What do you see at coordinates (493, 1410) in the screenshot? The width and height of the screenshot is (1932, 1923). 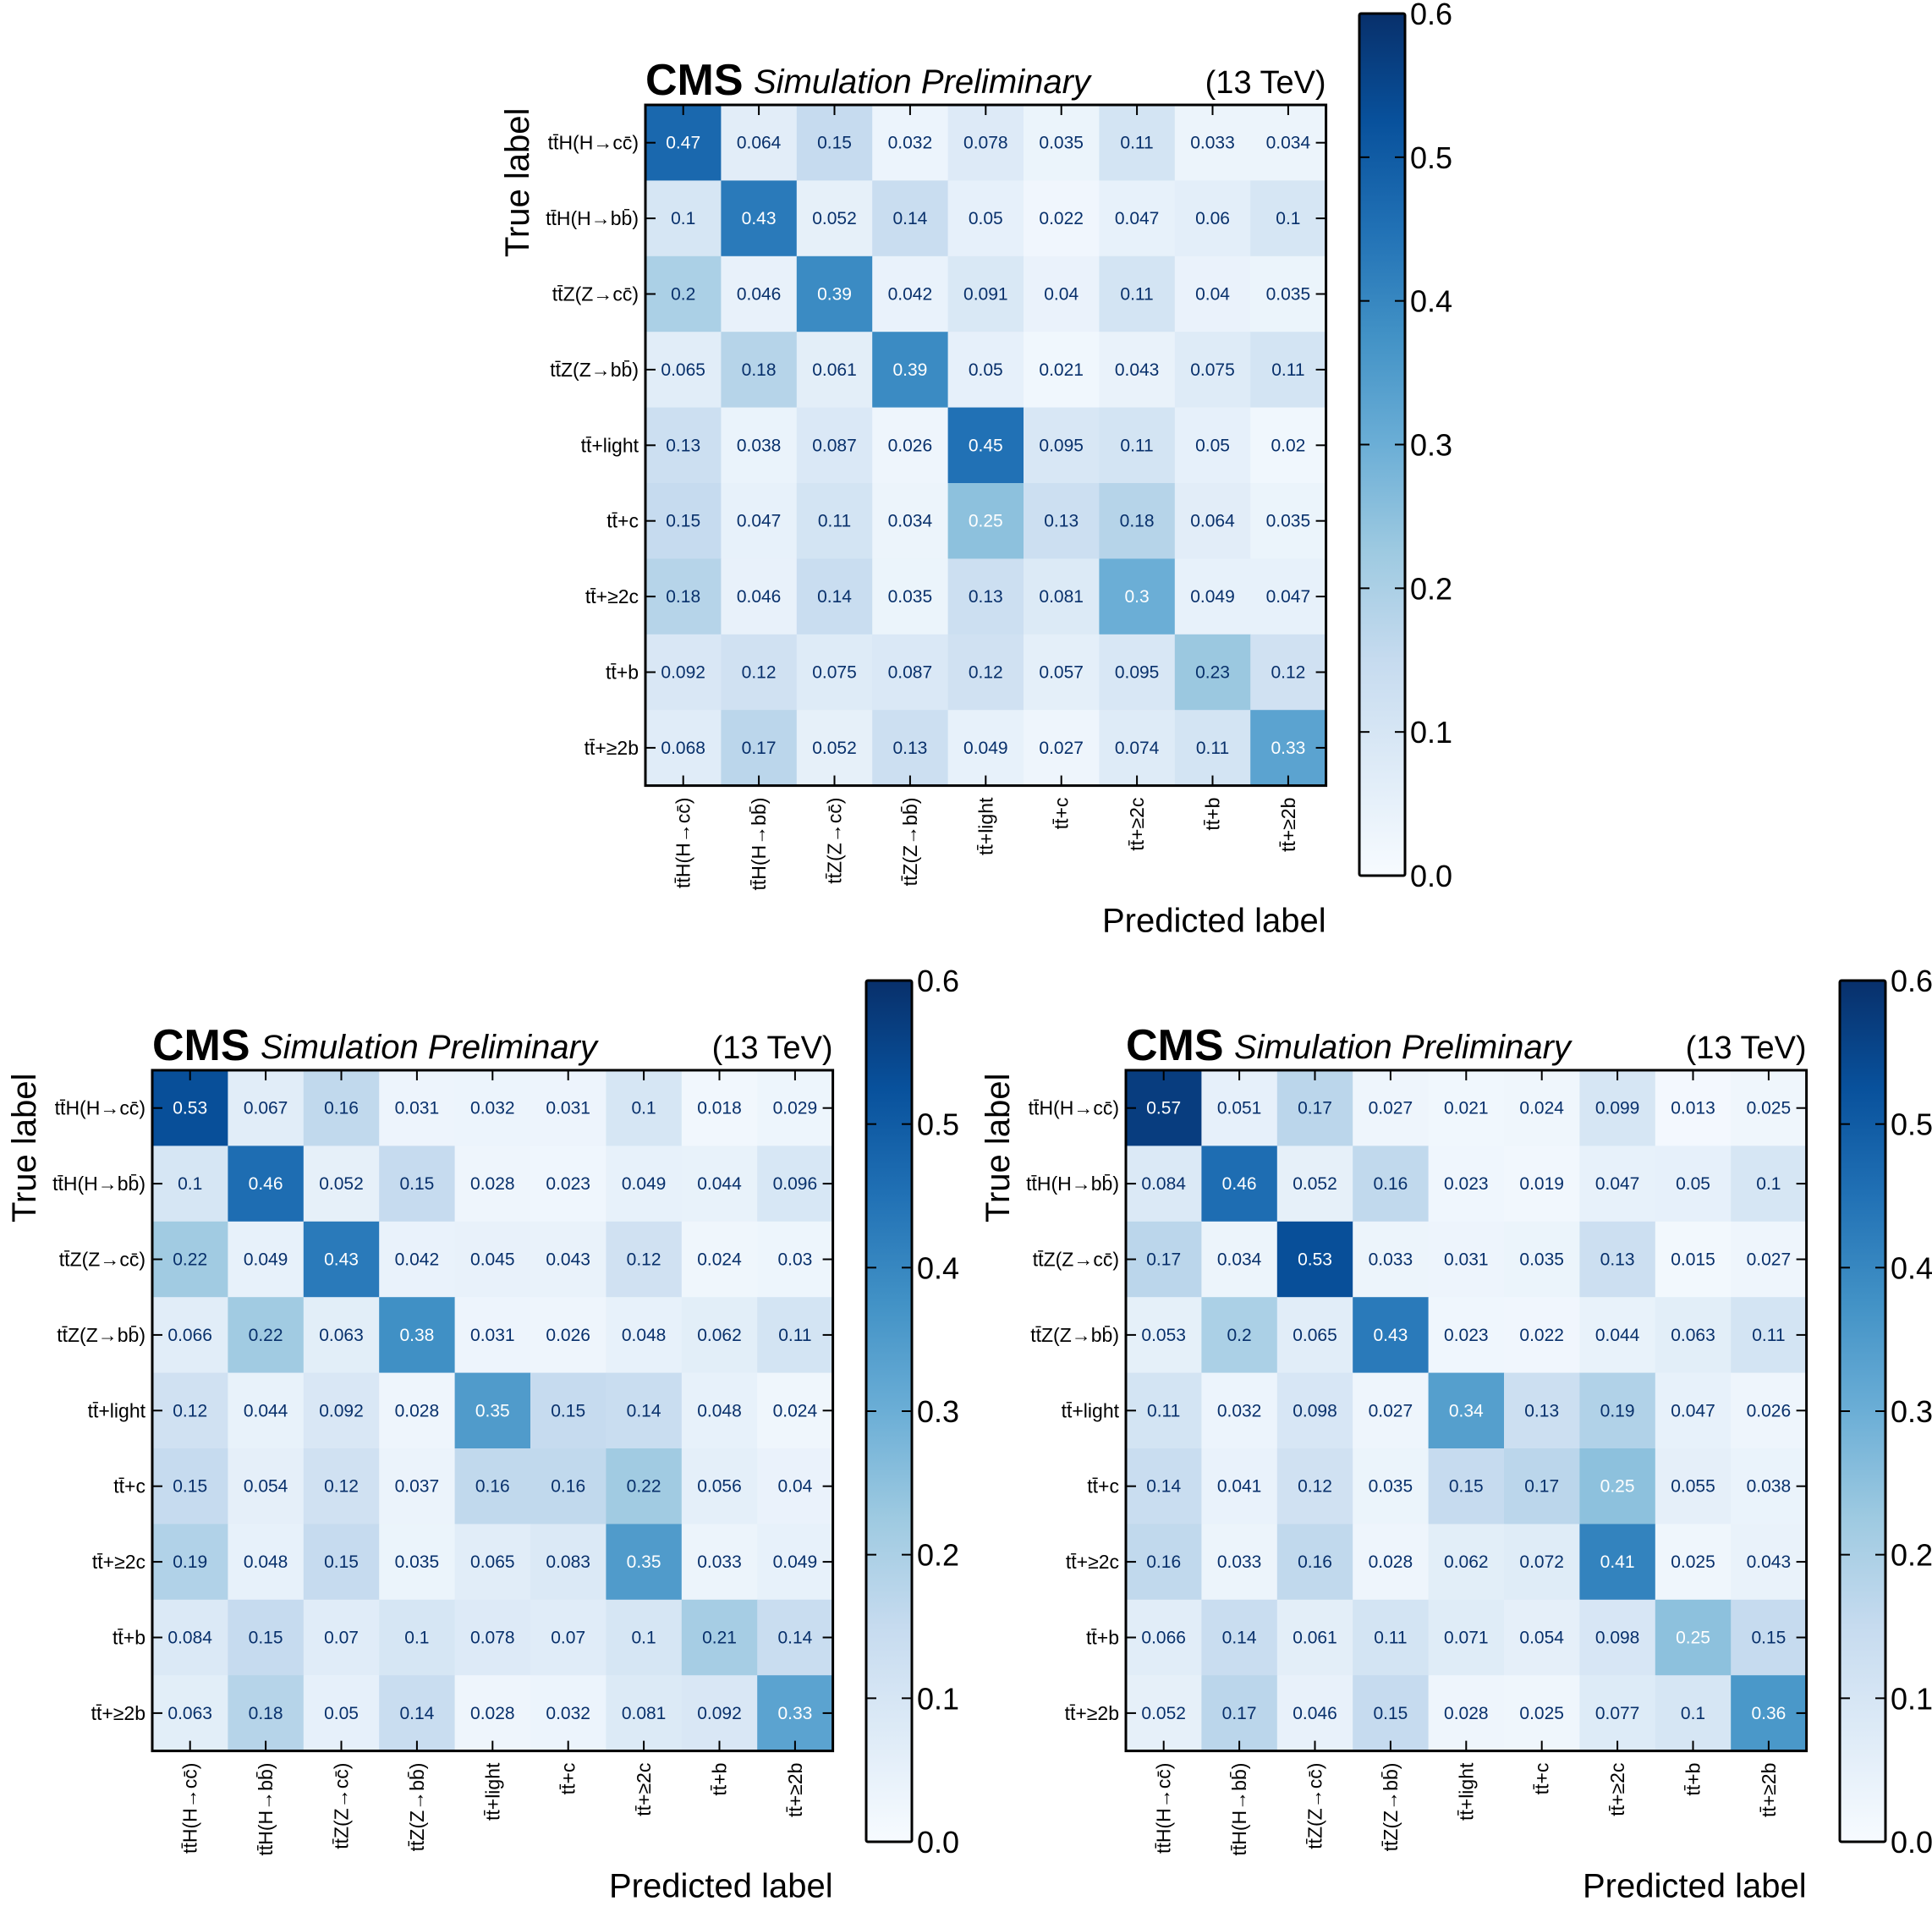 I see `cell-value: 0.35` at bounding box center [493, 1410].